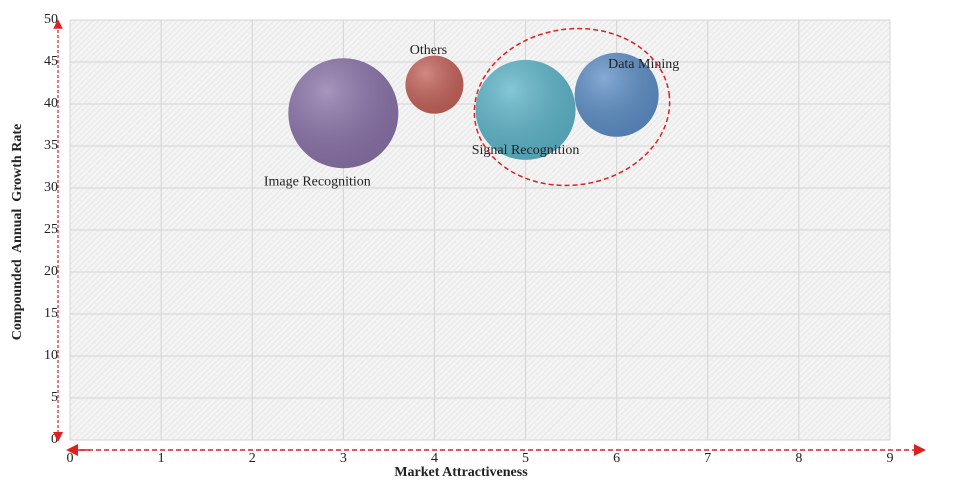  I want to click on x-tick-label: 7, so click(707, 458).